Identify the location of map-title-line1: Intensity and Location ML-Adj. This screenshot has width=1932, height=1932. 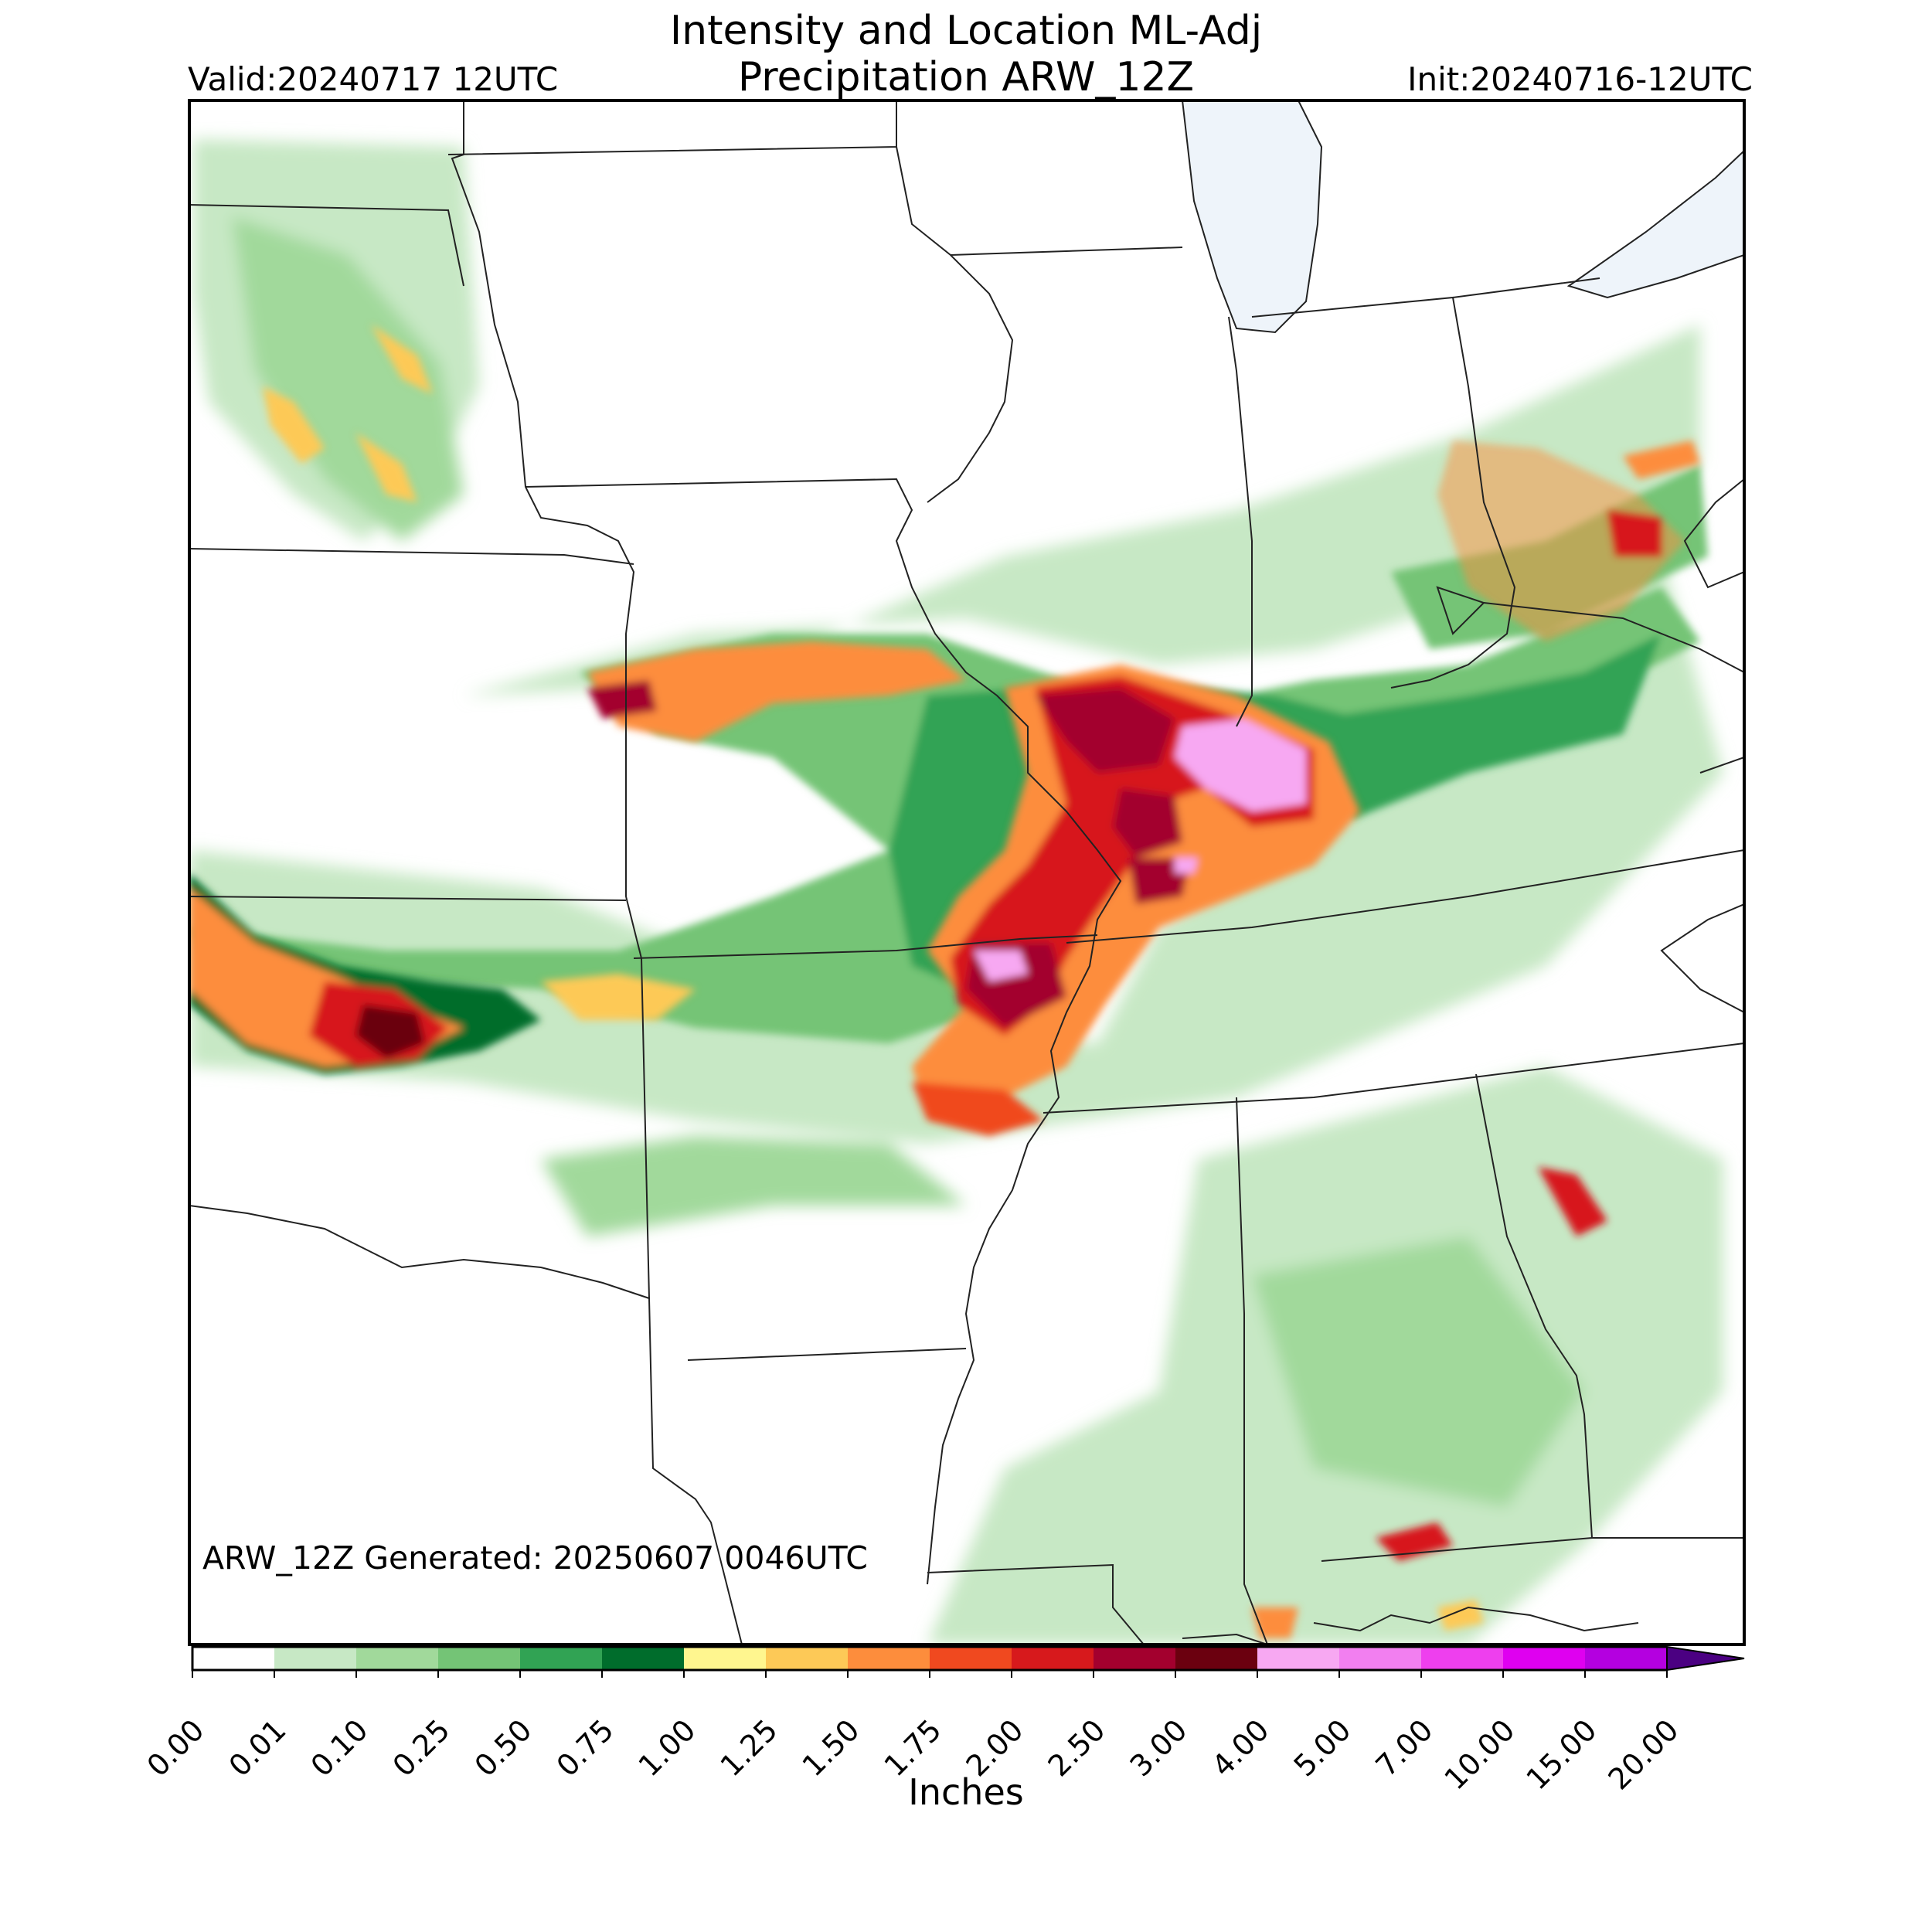
(966, 31).